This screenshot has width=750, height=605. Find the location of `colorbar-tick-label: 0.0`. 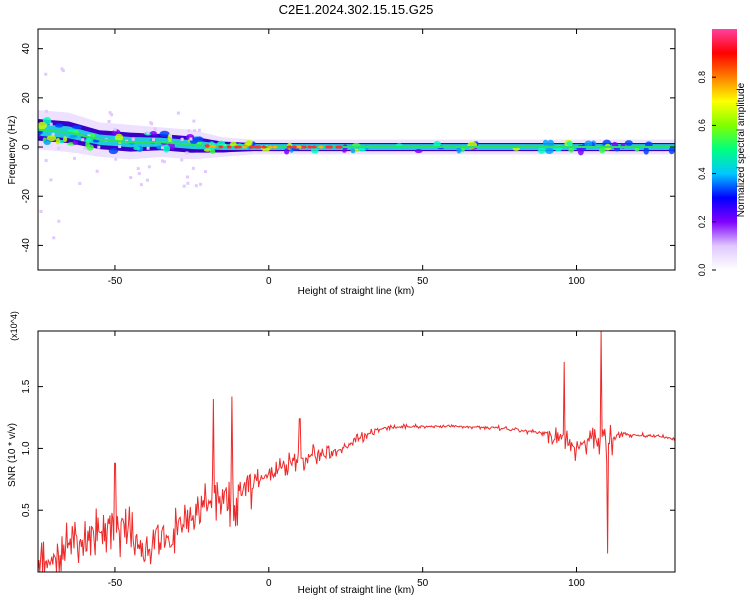

colorbar-tick-label: 0.0 is located at coordinates (702, 270).